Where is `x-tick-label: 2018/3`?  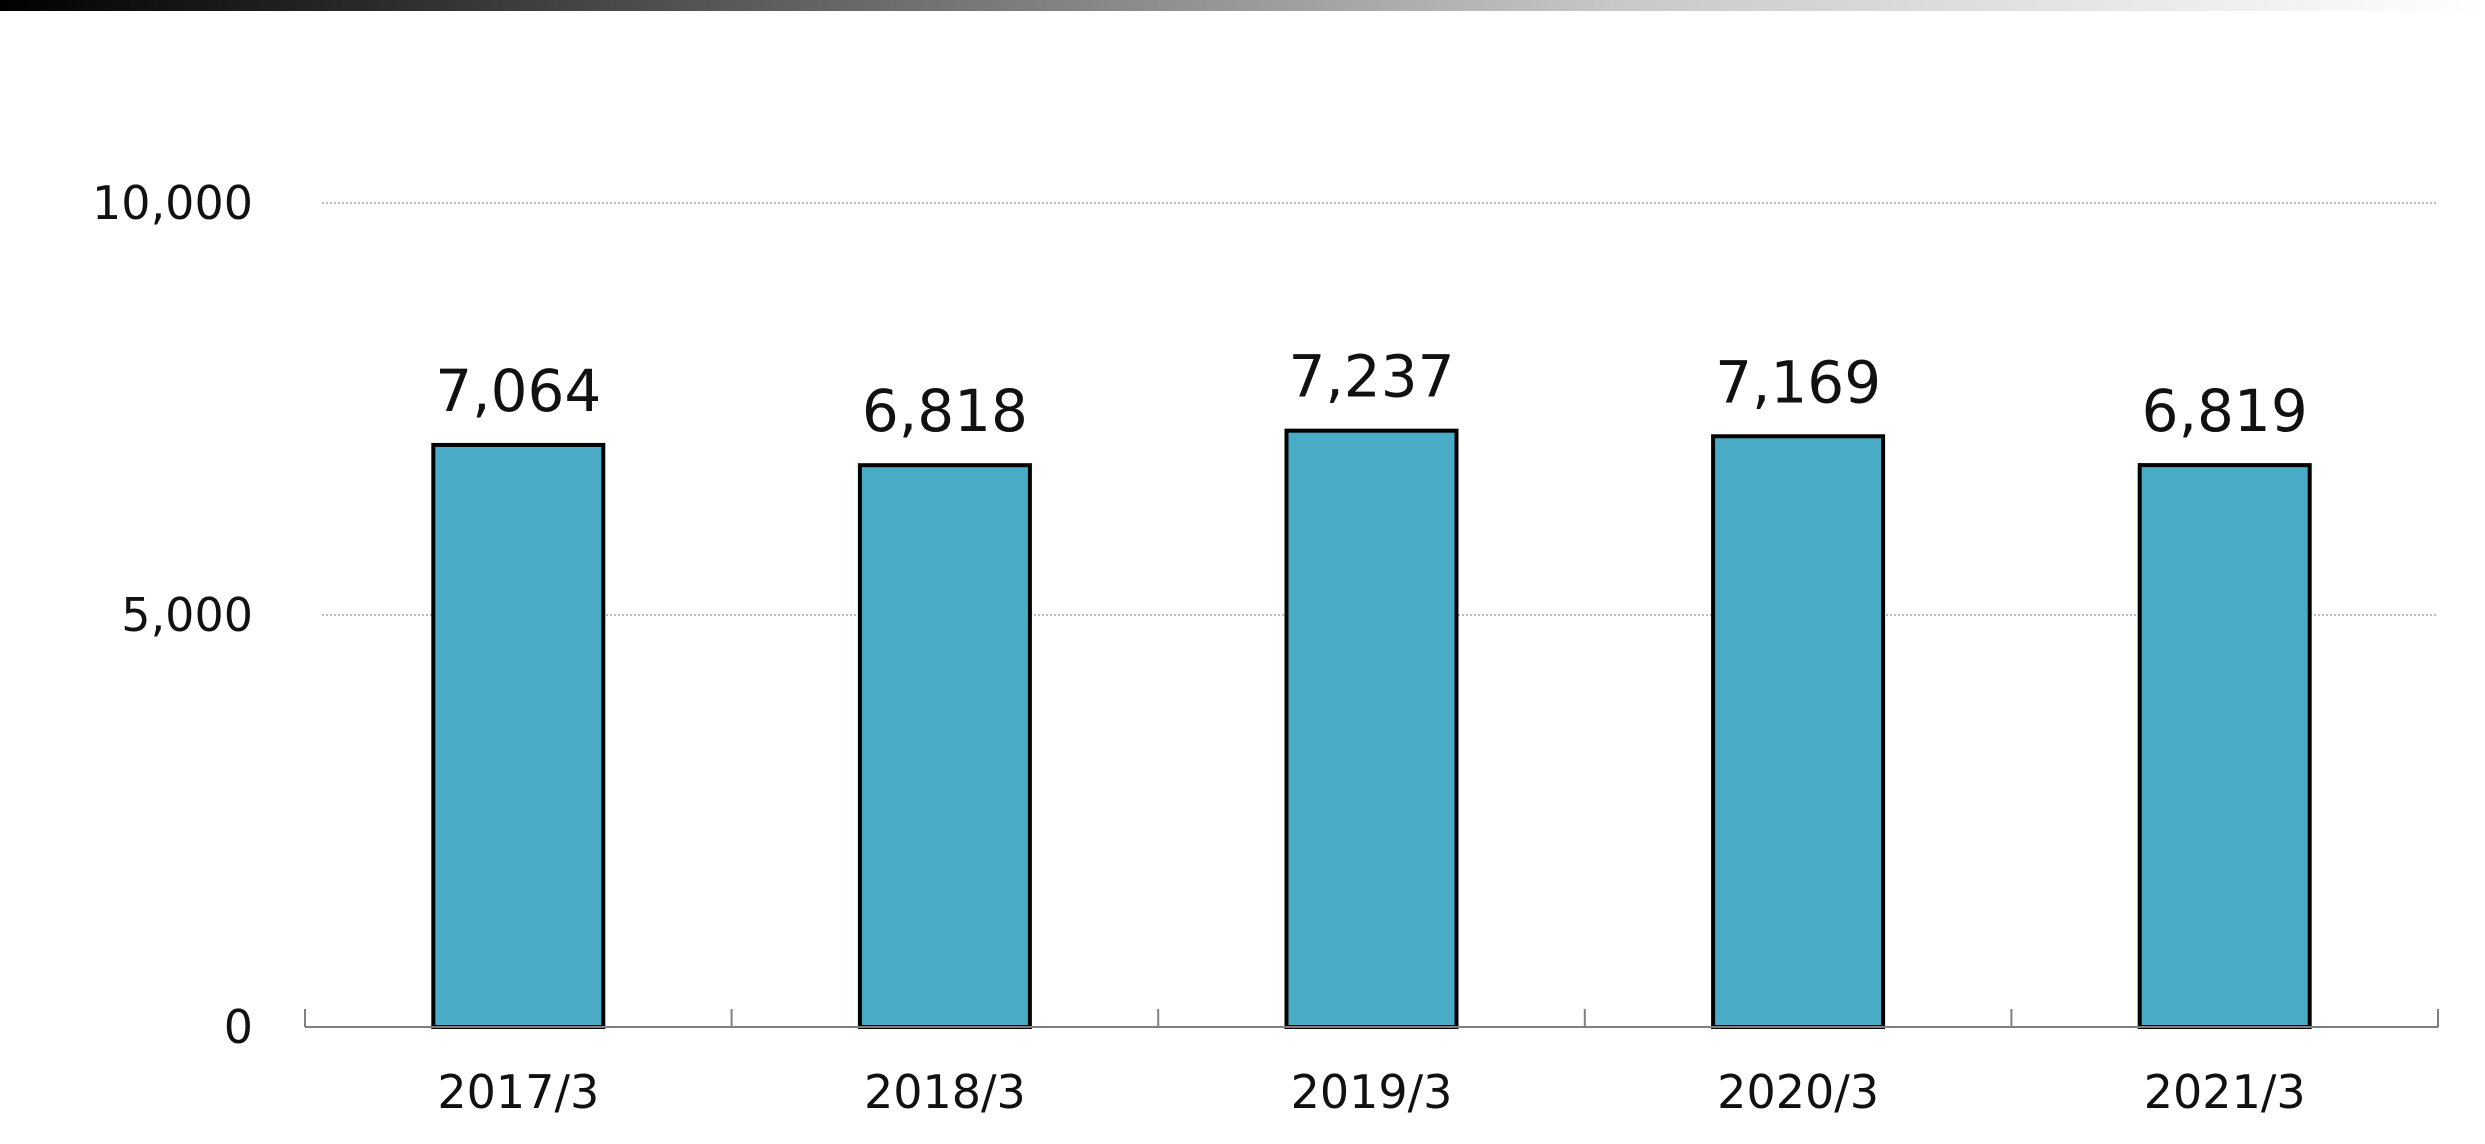 x-tick-label: 2018/3 is located at coordinates (945, 1092).